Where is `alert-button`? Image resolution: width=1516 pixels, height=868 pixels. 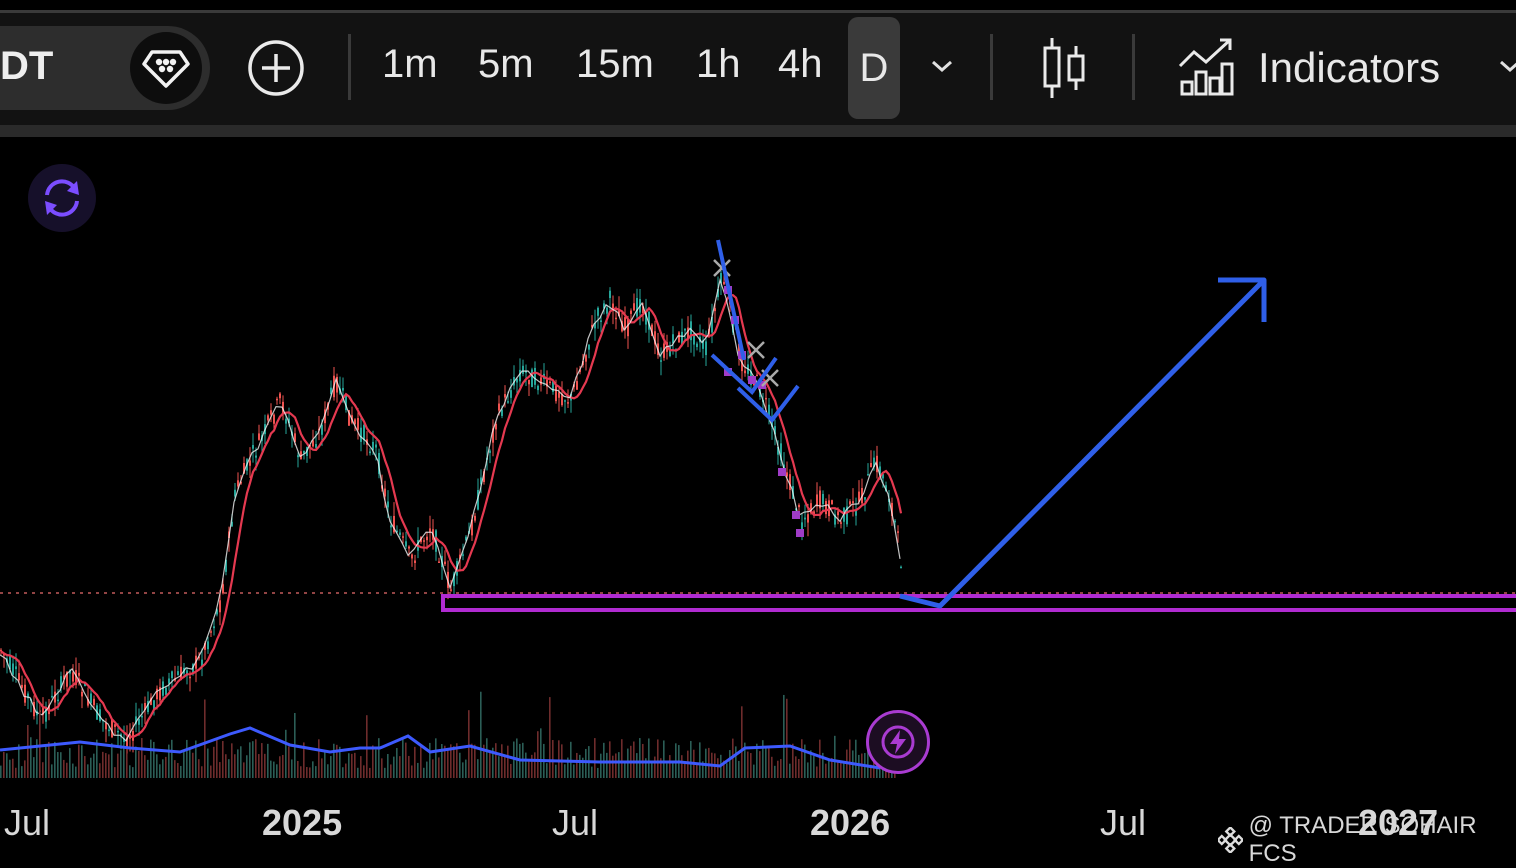
alert-button is located at coordinates (898, 742).